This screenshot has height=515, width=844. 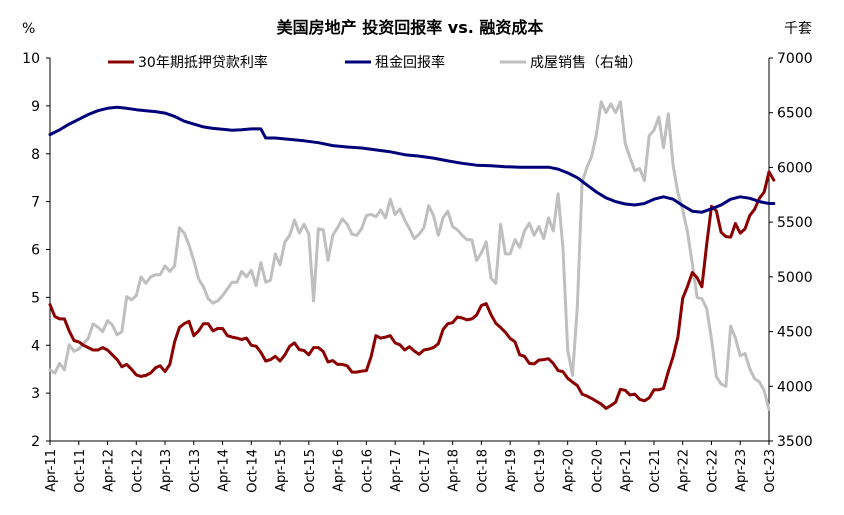 What do you see at coordinates (252, 471) in the screenshot?
I see `x-tick-label: Oct-14` at bounding box center [252, 471].